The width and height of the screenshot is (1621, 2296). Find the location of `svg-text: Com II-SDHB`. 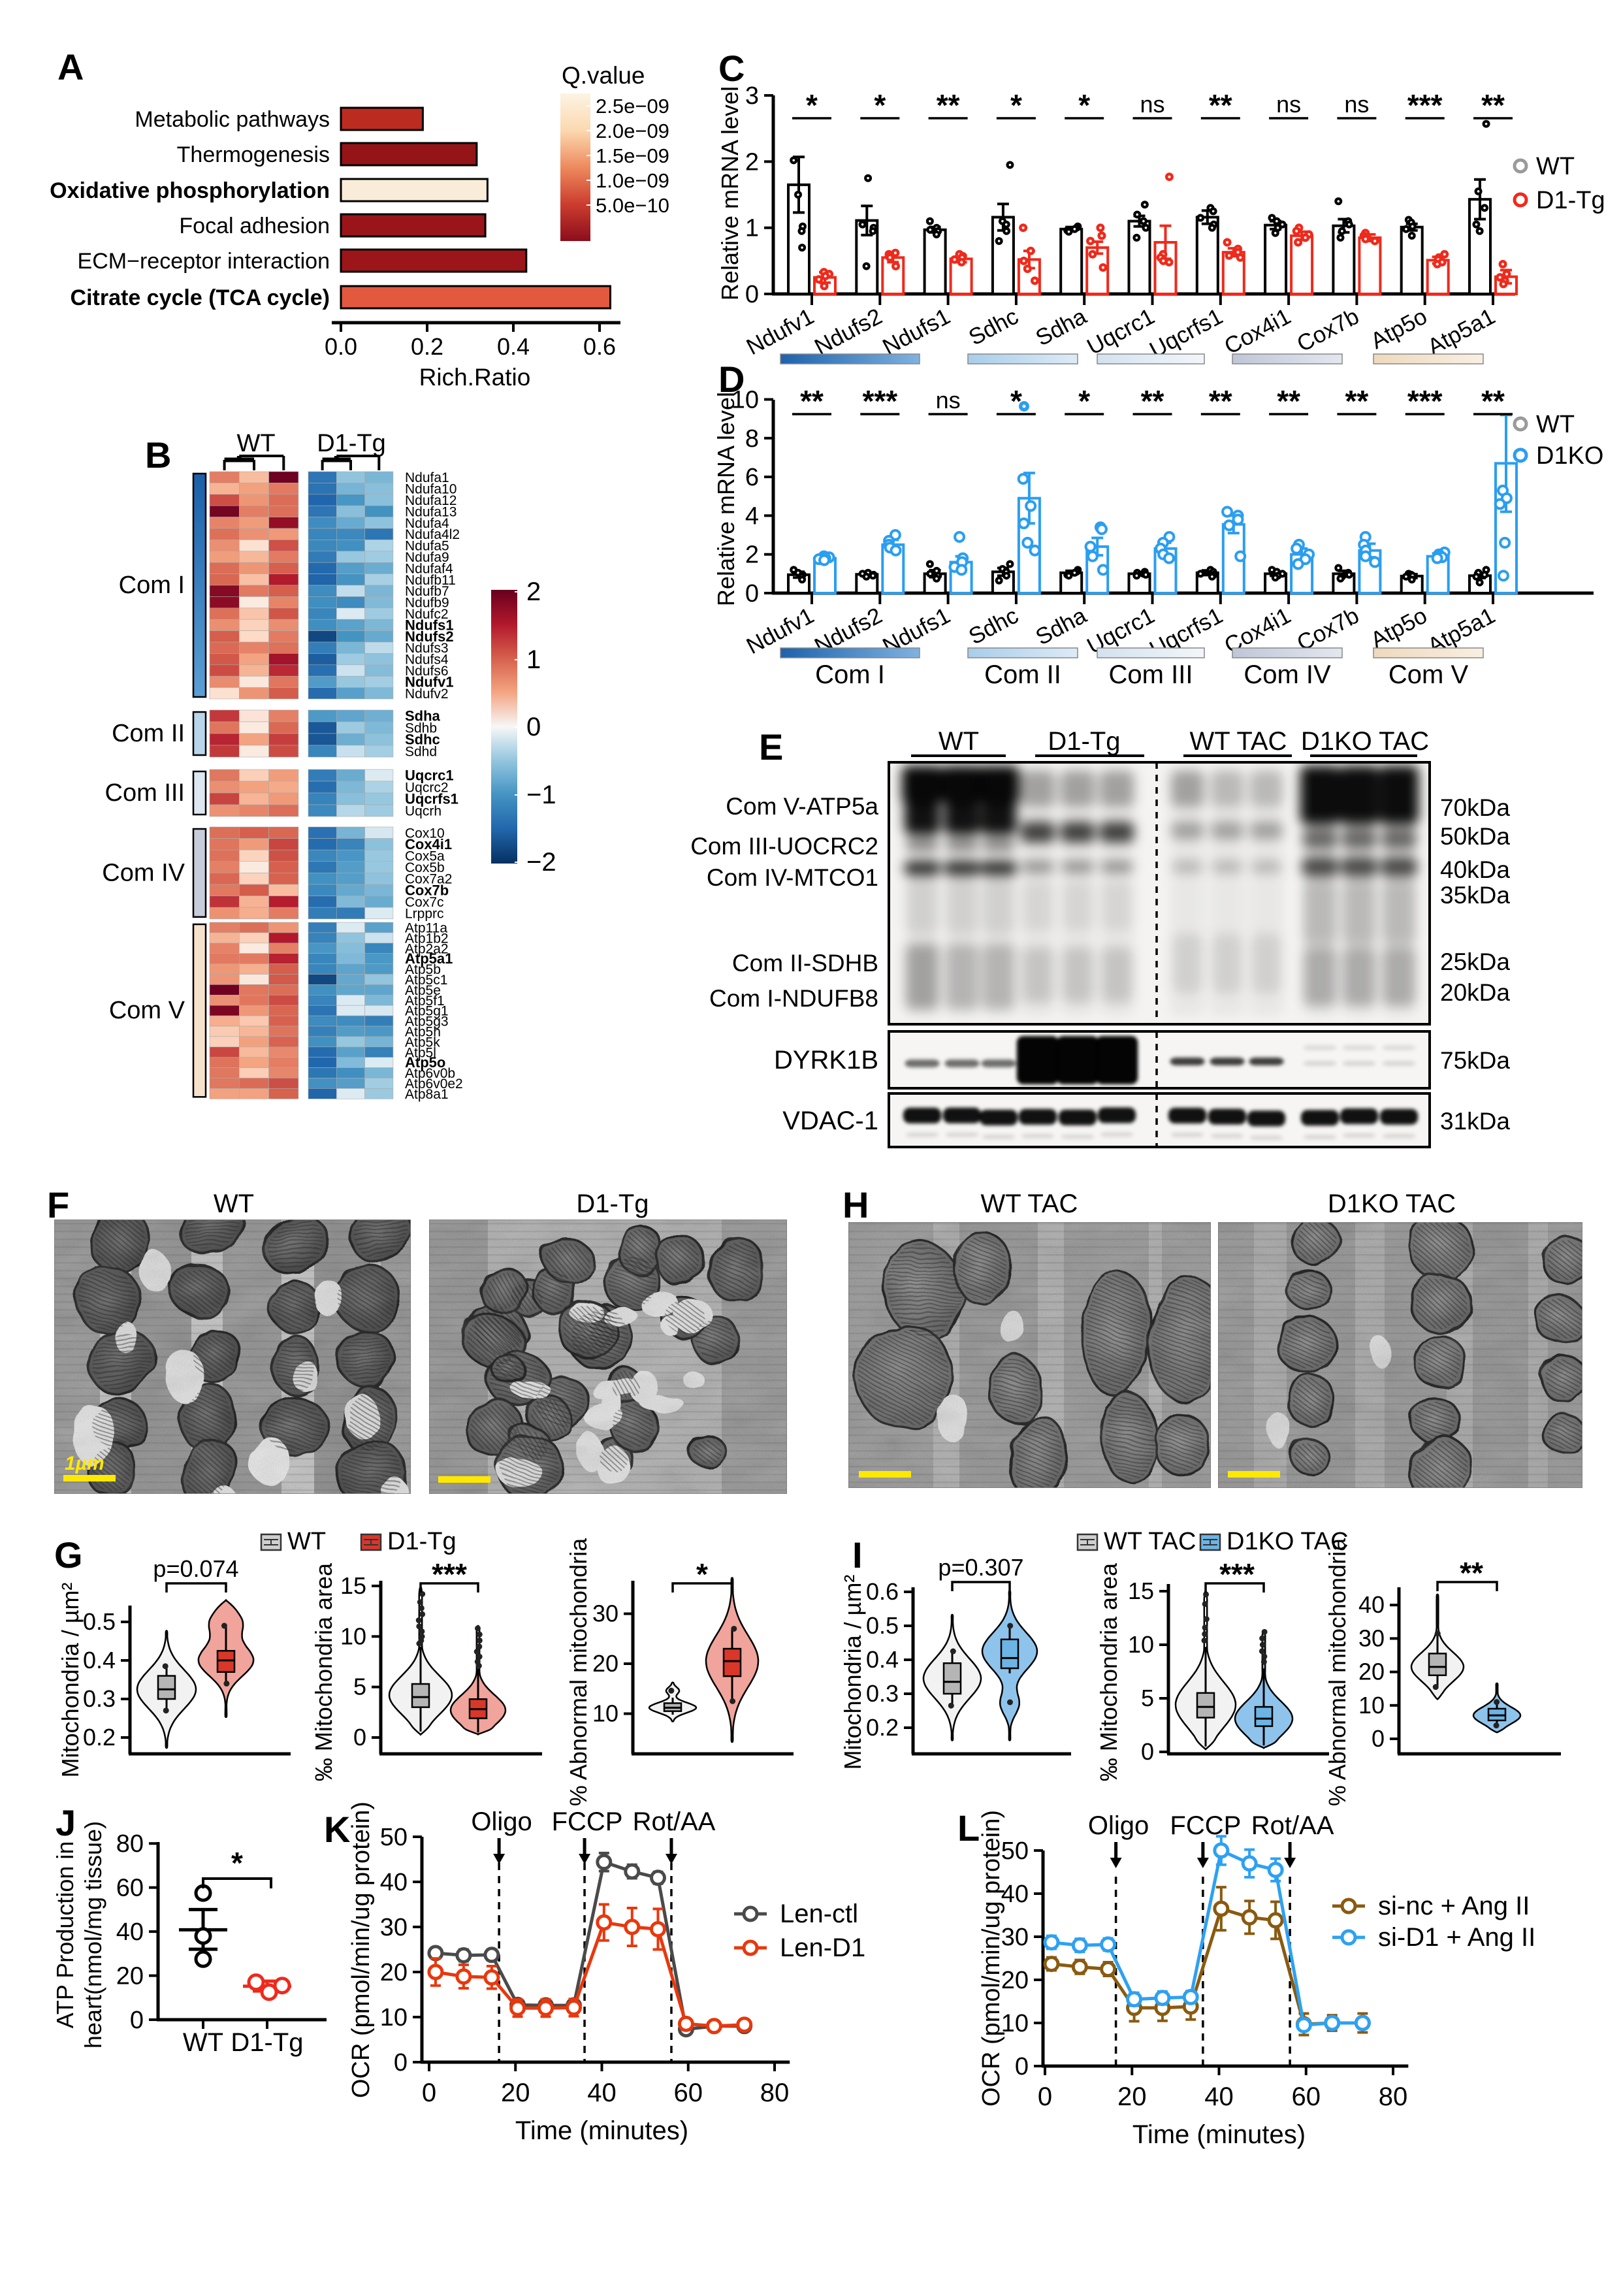

svg-text: Com II-SDHB is located at coordinates (805, 963).